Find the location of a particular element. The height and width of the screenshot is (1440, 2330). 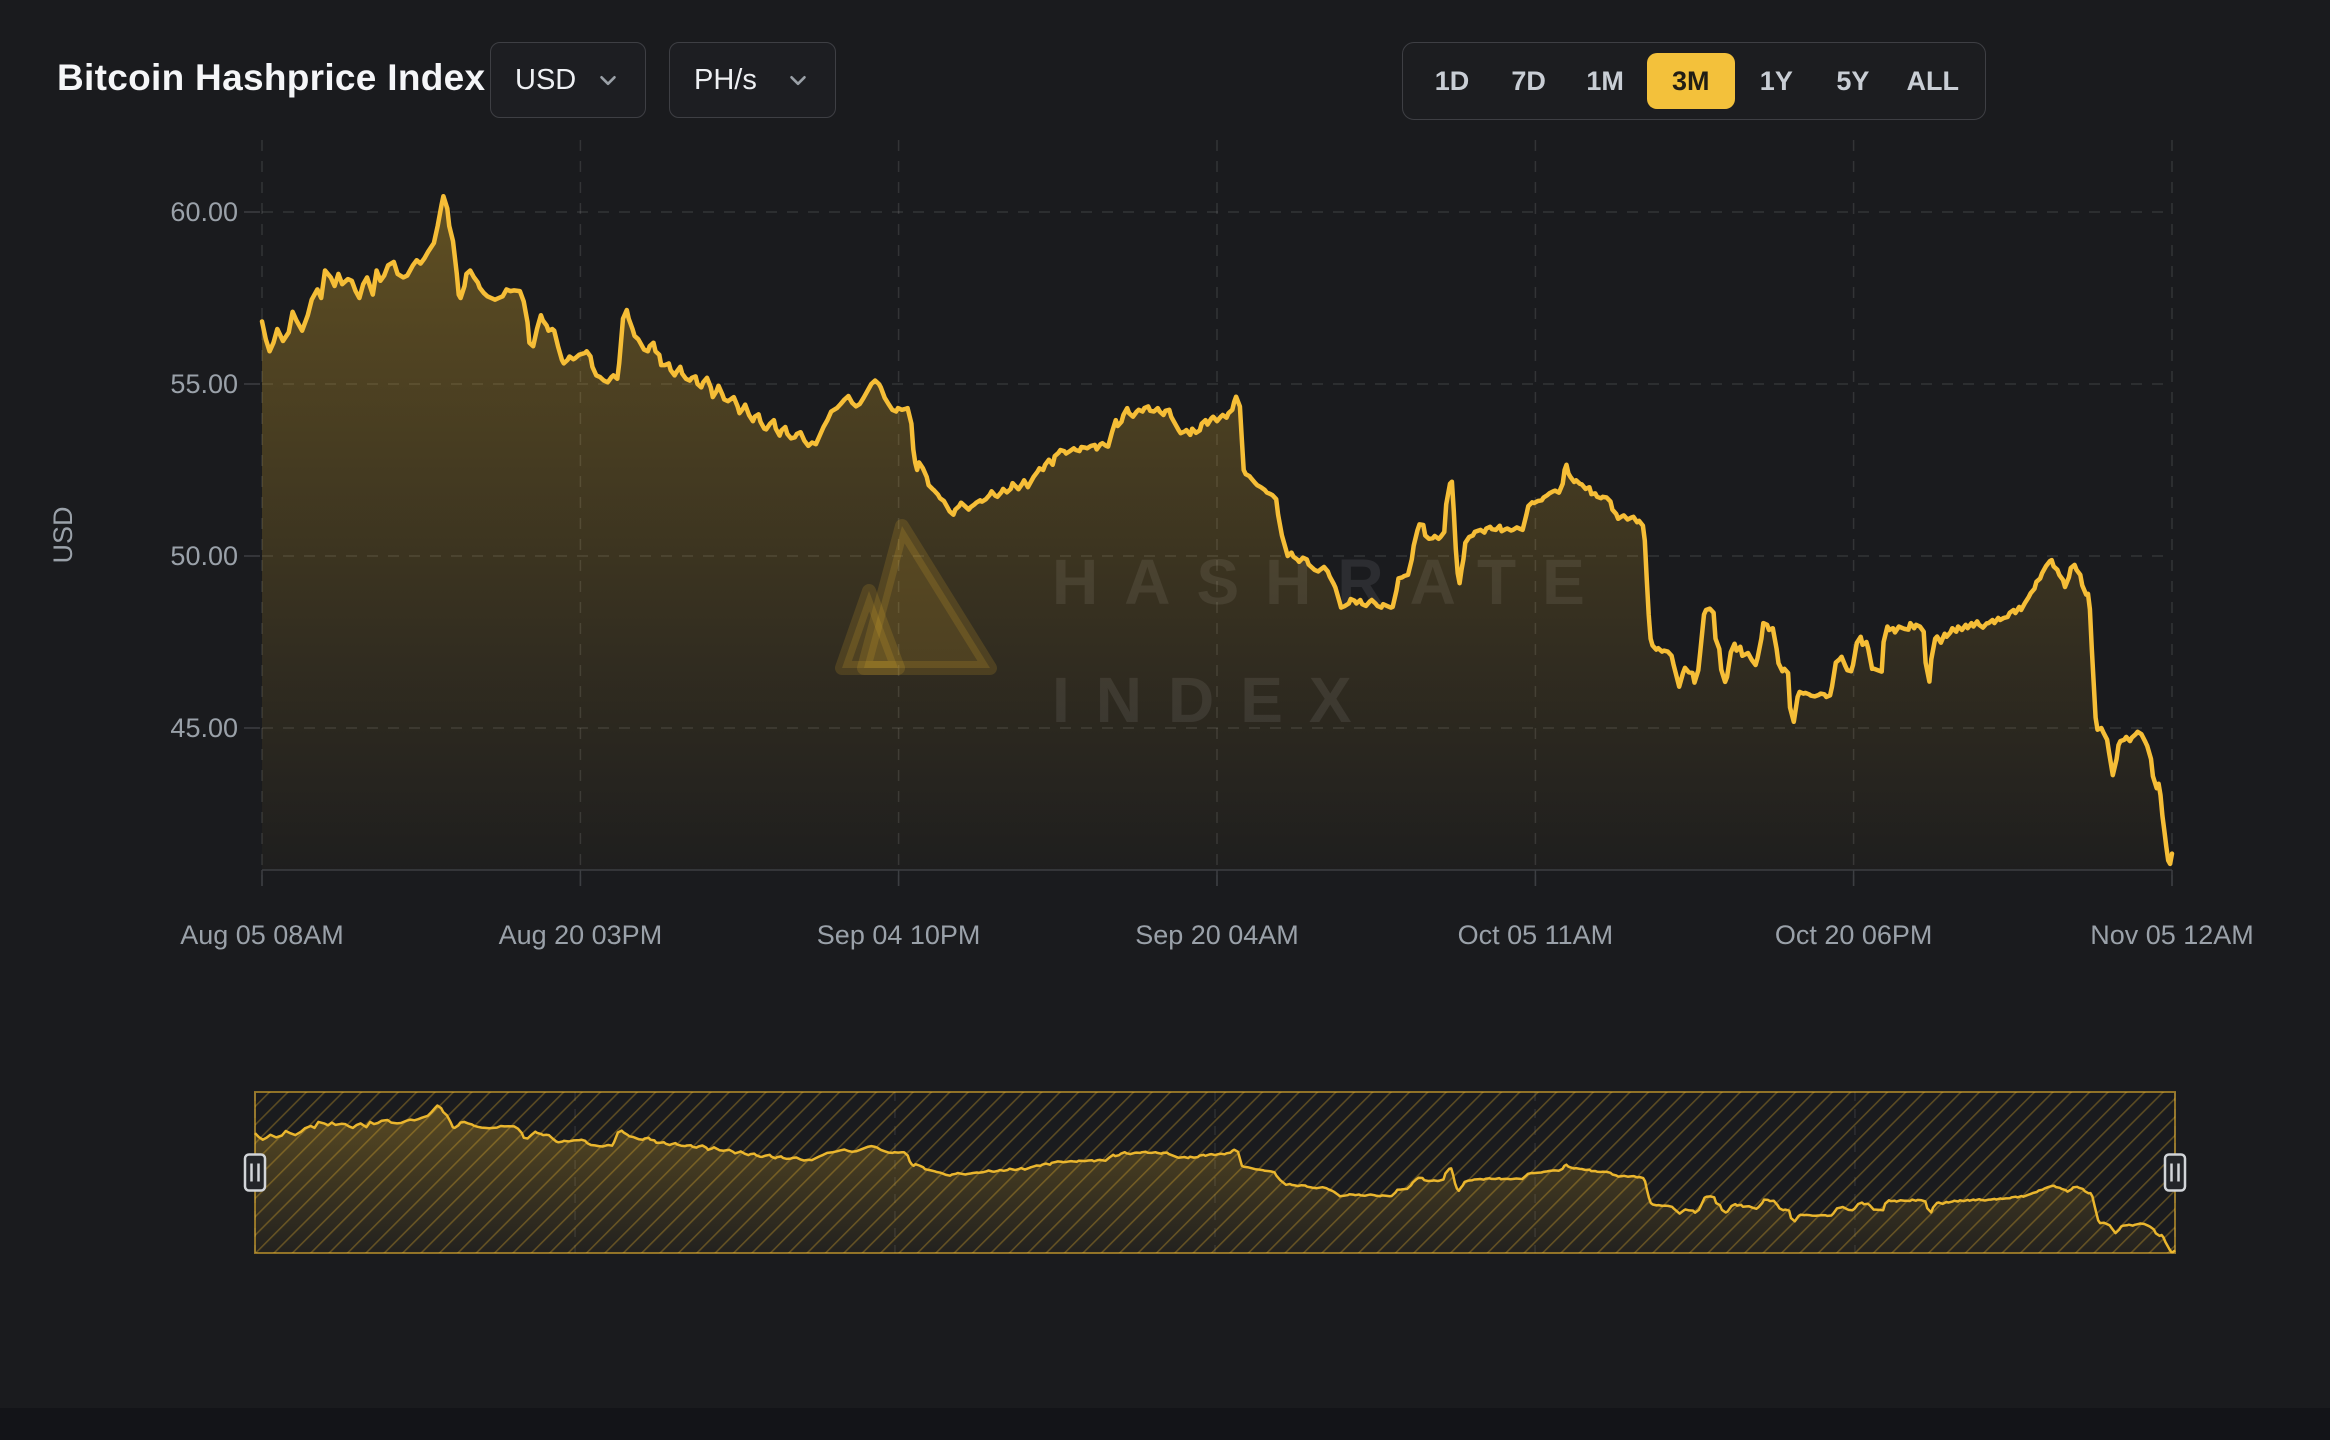

x-tick-label: Sep 20 04AM is located at coordinates (1217, 935).